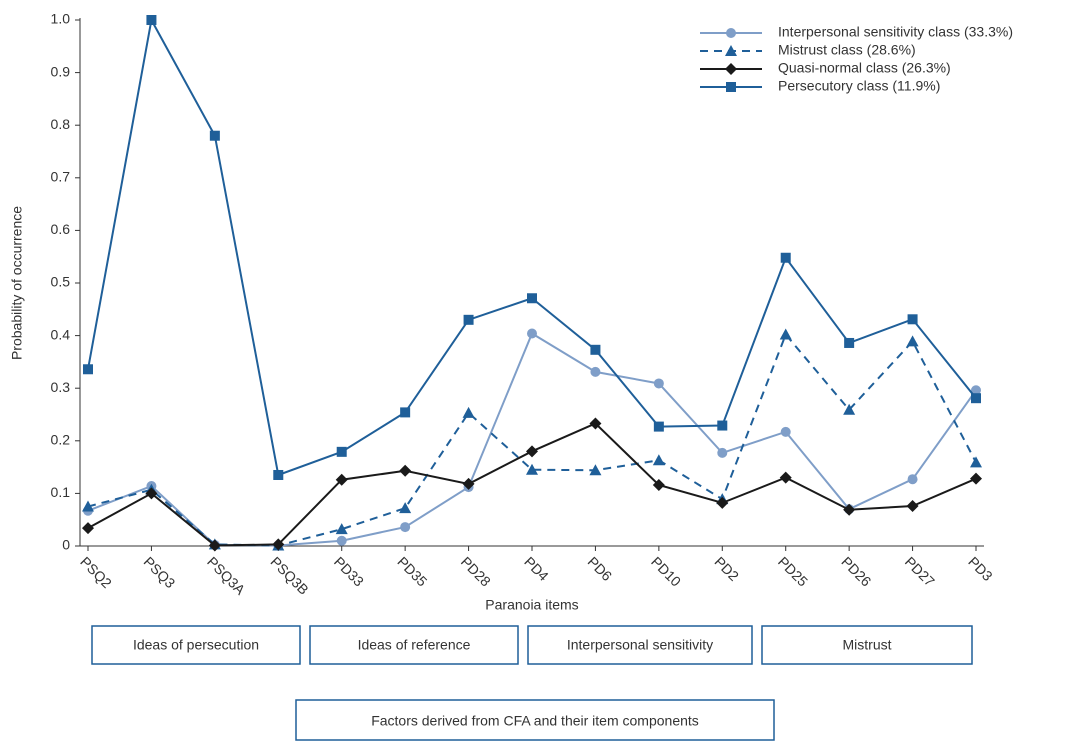 The height and width of the screenshot is (742, 1082). I want to click on y-tick-label: 0.2, so click(61, 440).